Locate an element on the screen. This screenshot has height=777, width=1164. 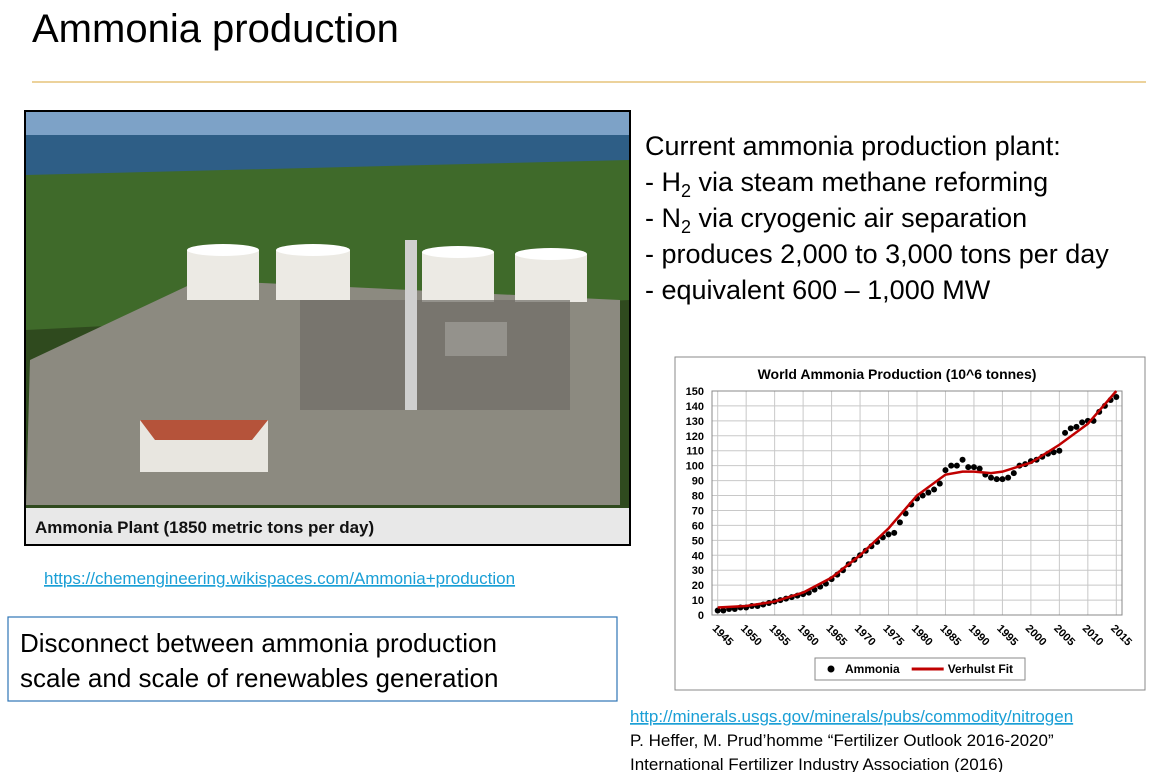
y-tick-label: 150 is located at coordinates (695, 392).